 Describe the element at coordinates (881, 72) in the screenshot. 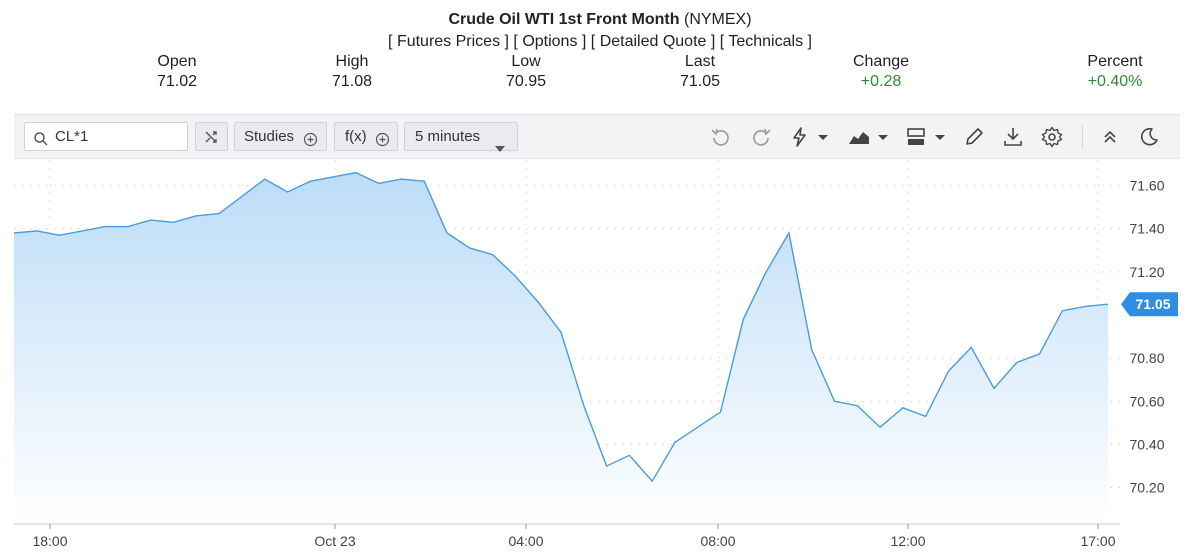

I see `quote-change: Change +0.28` at that location.